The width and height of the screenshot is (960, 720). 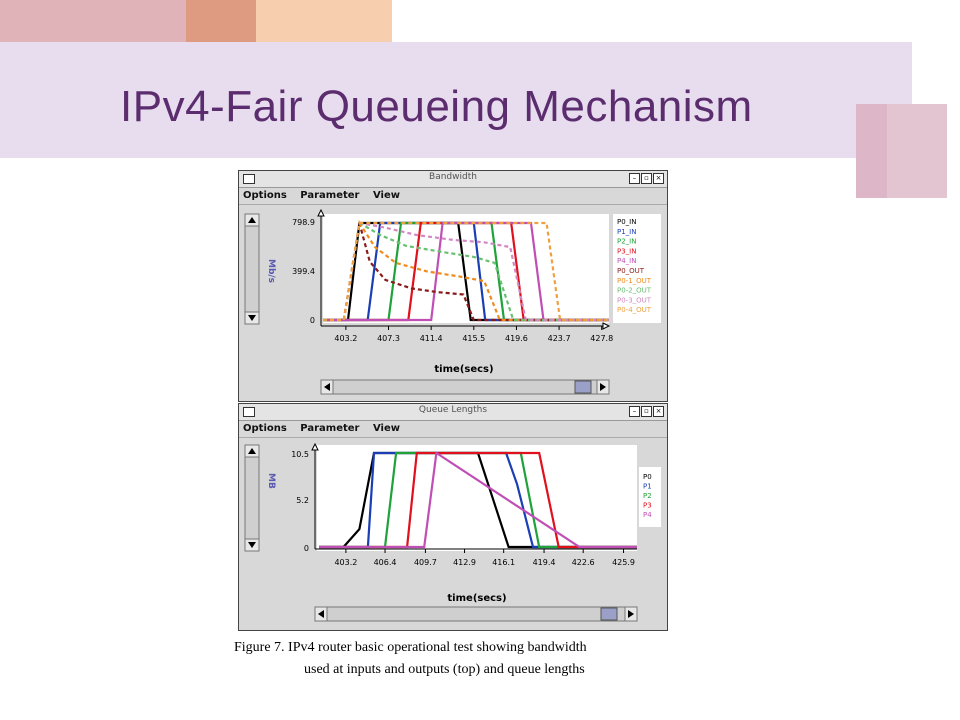 What do you see at coordinates (606, 326) in the screenshot?
I see `x-axis-arrow` at bounding box center [606, 326].